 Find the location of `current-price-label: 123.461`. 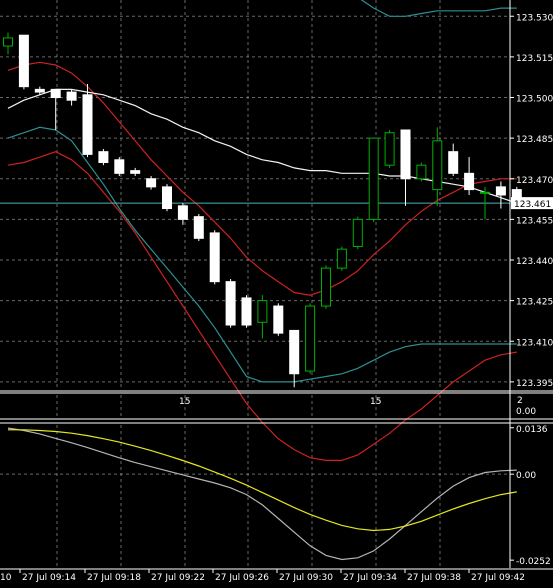

current-price-label: 123.461 is located at coordinates (532, 205).